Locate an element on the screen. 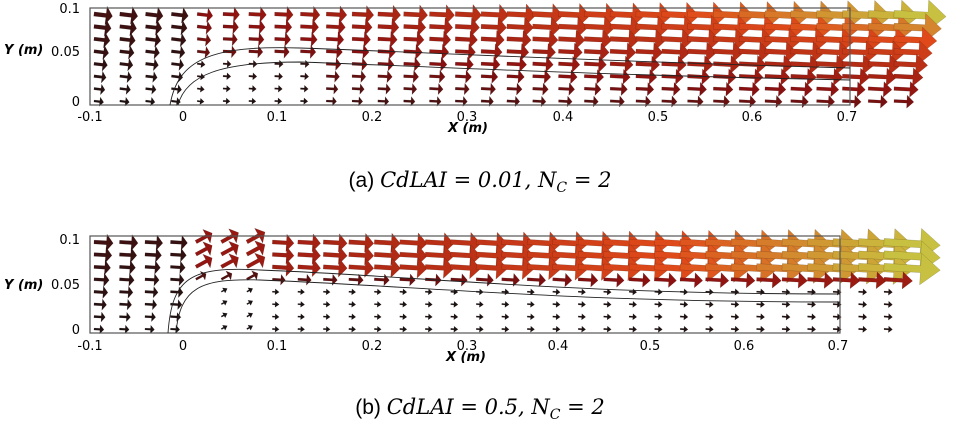 The height and width of the screenshot is (427, 960). x-tick-label: 0.5 is located at coordinates (650, 346).